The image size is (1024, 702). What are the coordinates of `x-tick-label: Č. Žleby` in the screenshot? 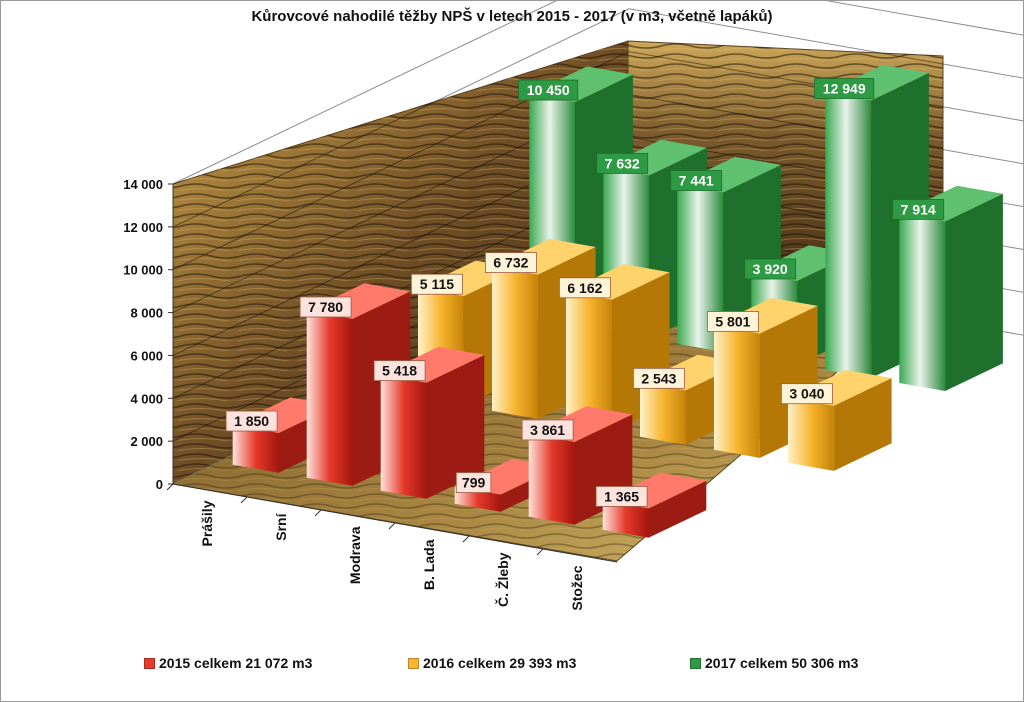 It's located at (502, 579).